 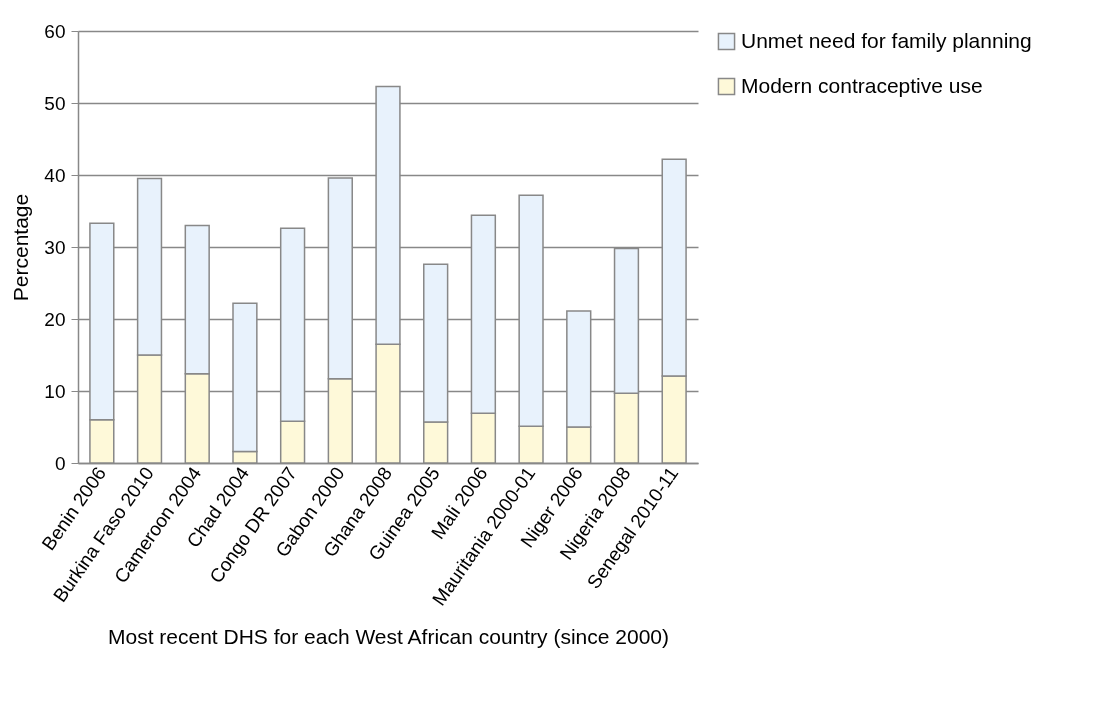 I want to click on y-tick-label: 50, so click(x=55, y=103).